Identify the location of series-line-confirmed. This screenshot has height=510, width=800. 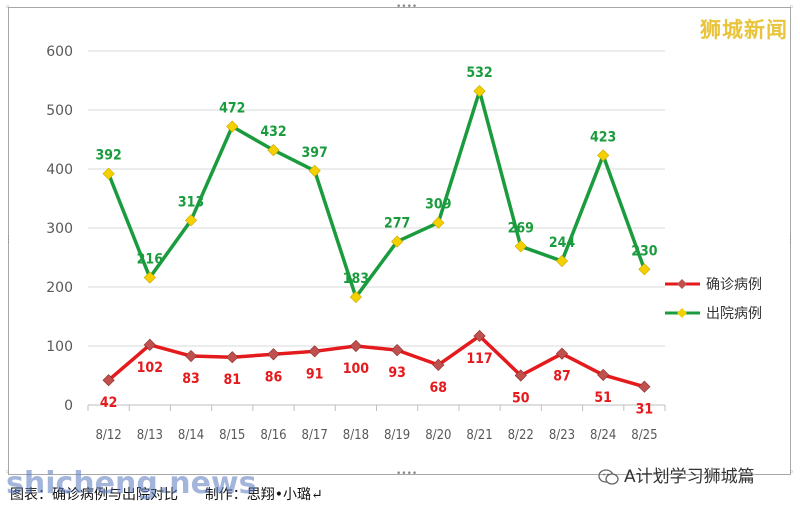
(376, 361).